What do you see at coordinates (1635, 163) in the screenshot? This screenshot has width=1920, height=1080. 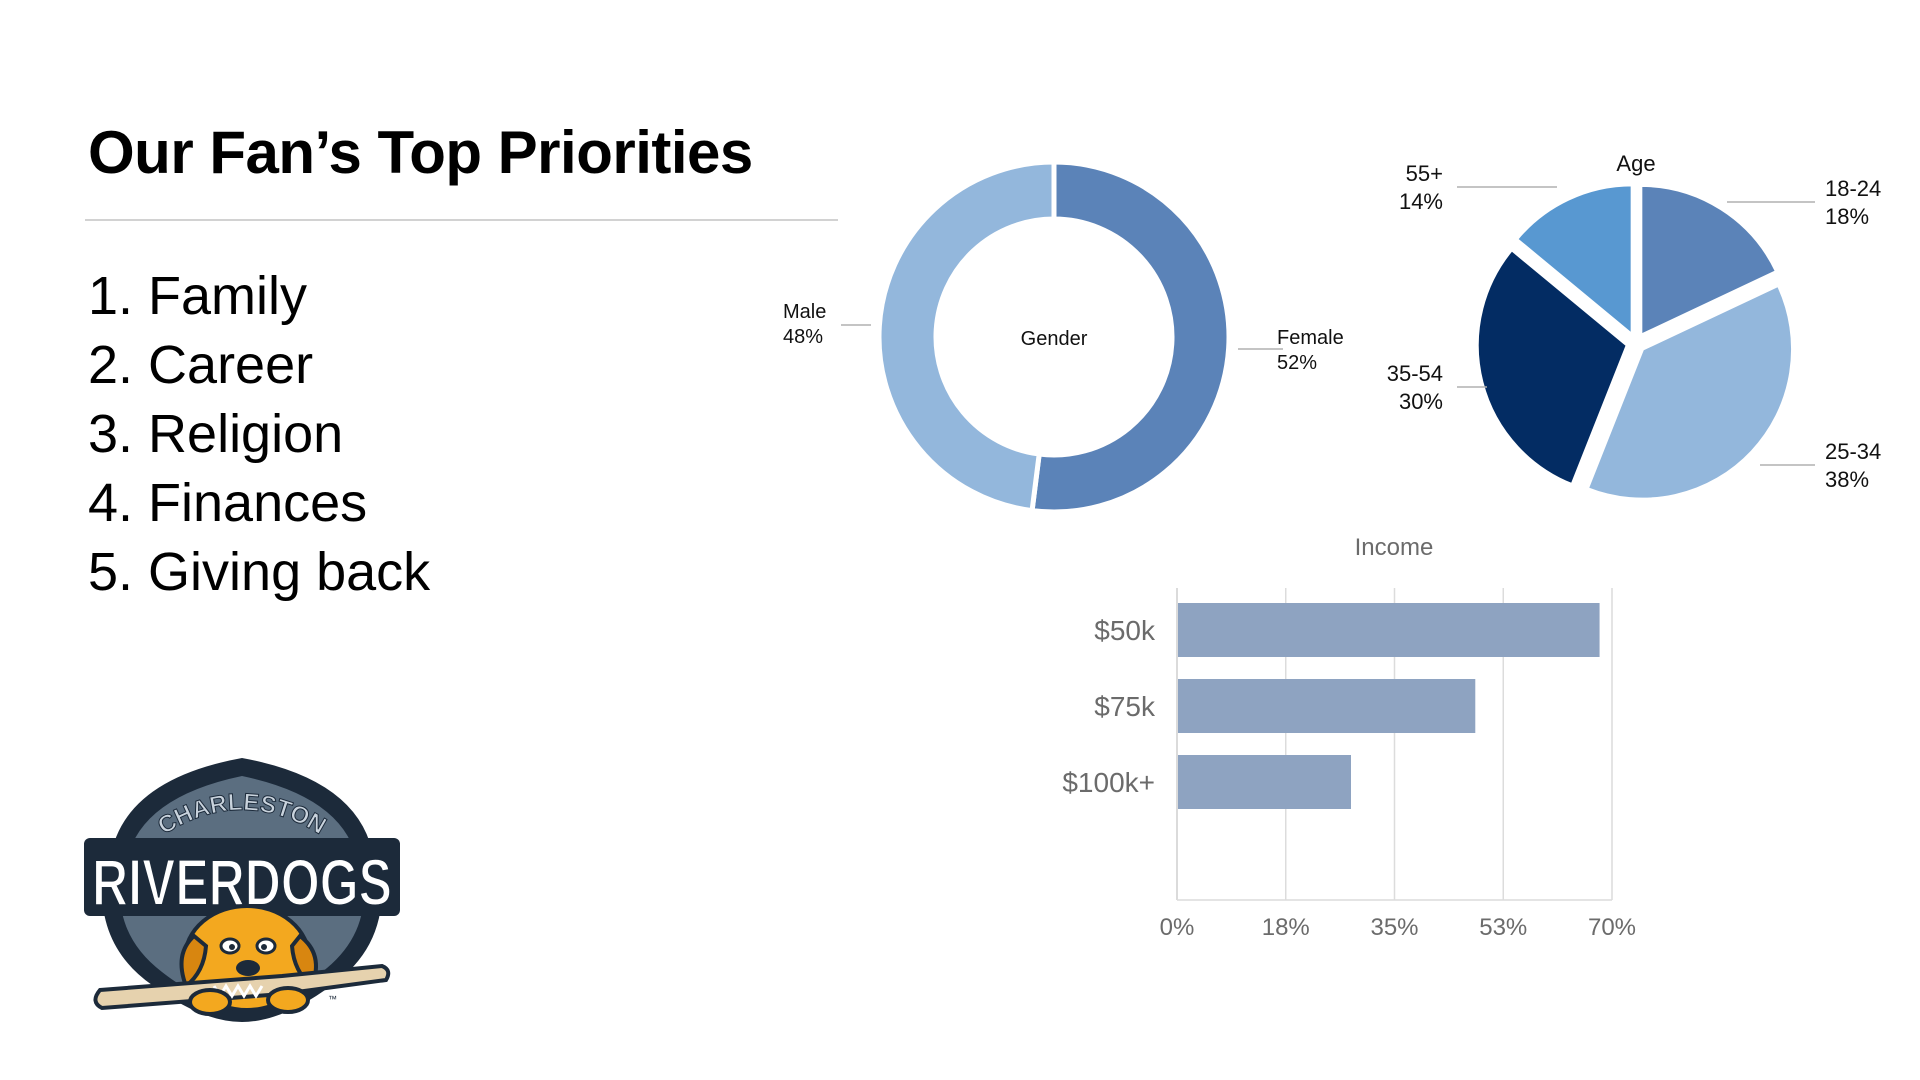 I see `age-chart-title: Age` at bounding box center [1635, 163].